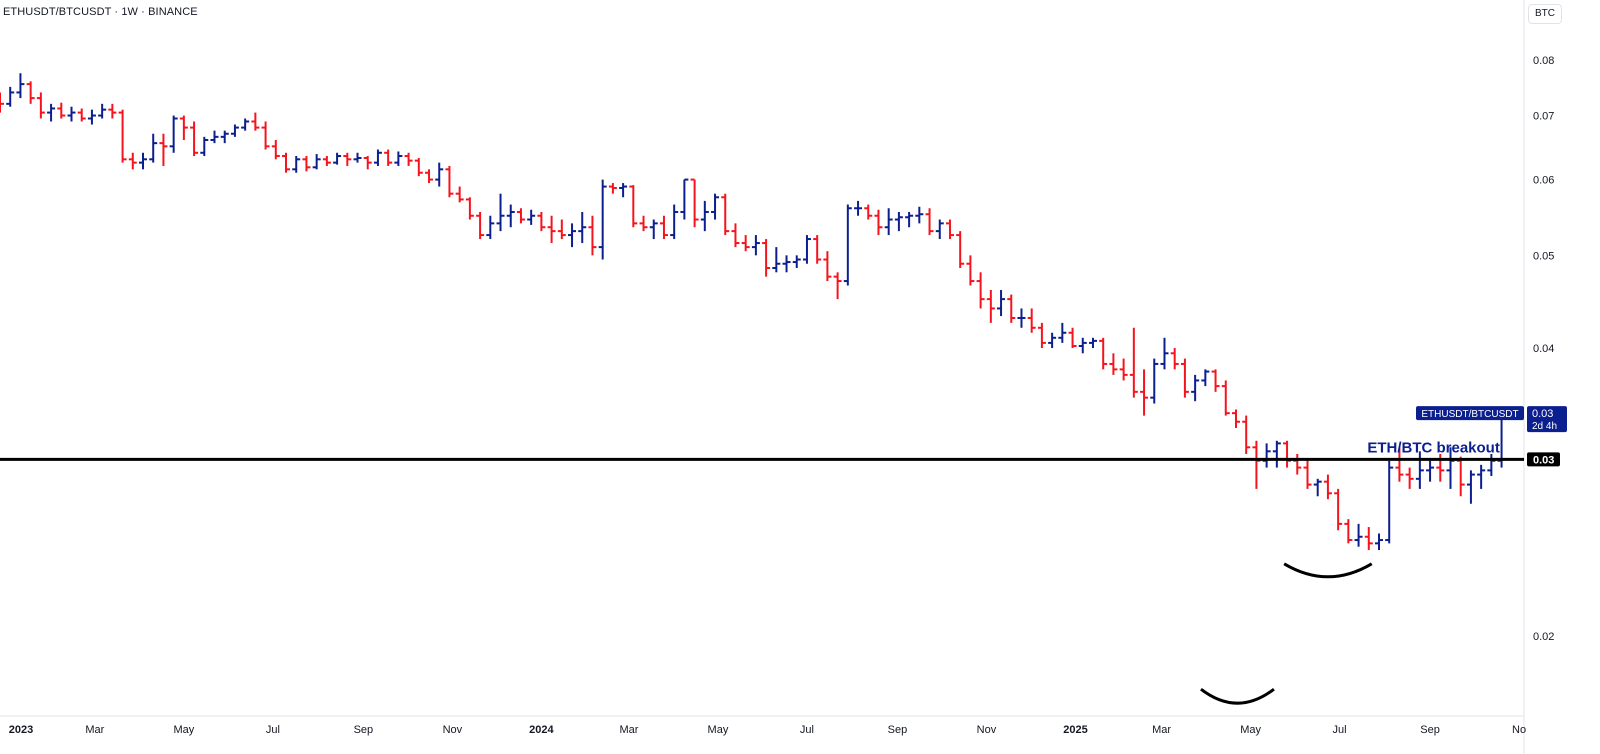  I want to click on x-tick-label: No, so click(1519, 730).